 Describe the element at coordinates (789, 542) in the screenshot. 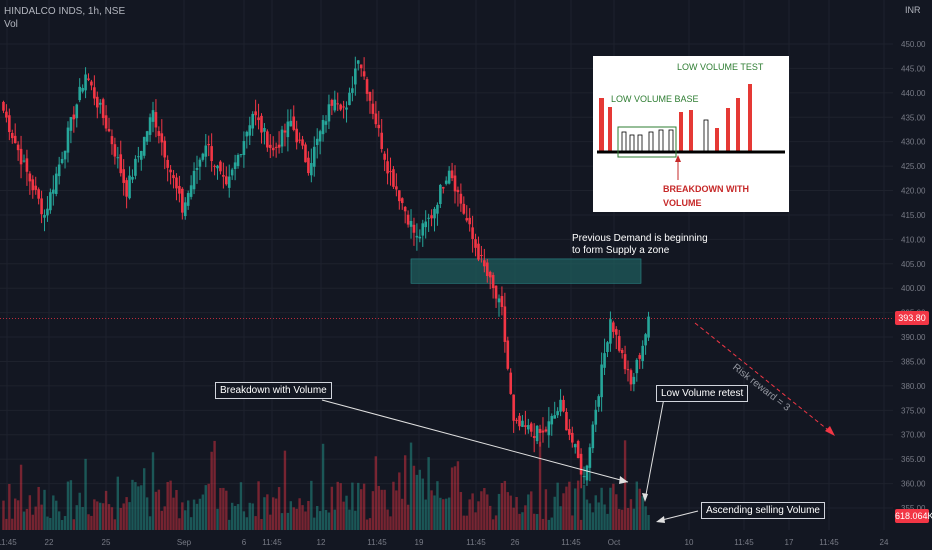

I see `time-tick-label: 17` at that location.